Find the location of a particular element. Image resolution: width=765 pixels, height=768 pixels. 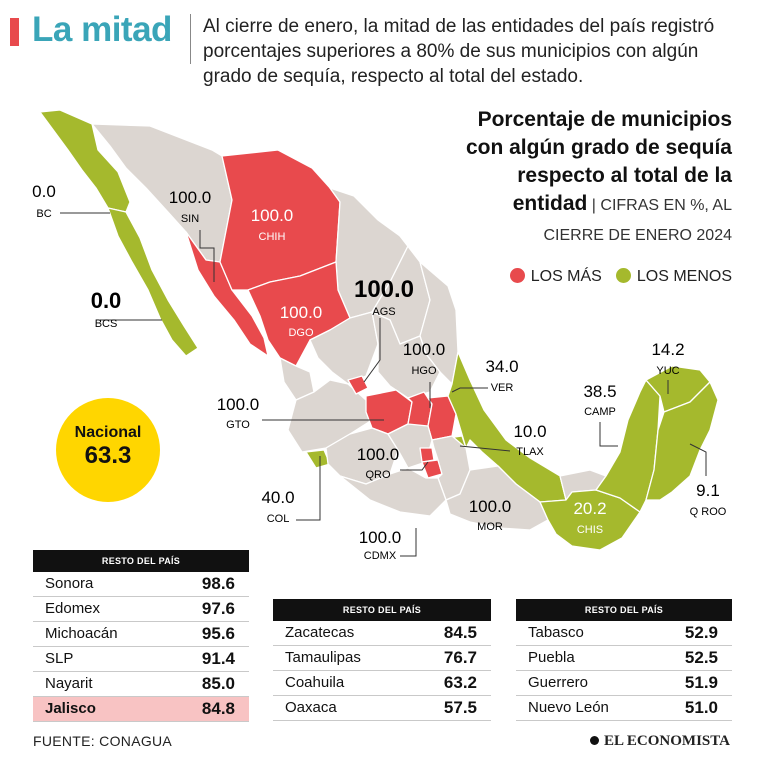

state-chis is located at coordinates (590, 520).